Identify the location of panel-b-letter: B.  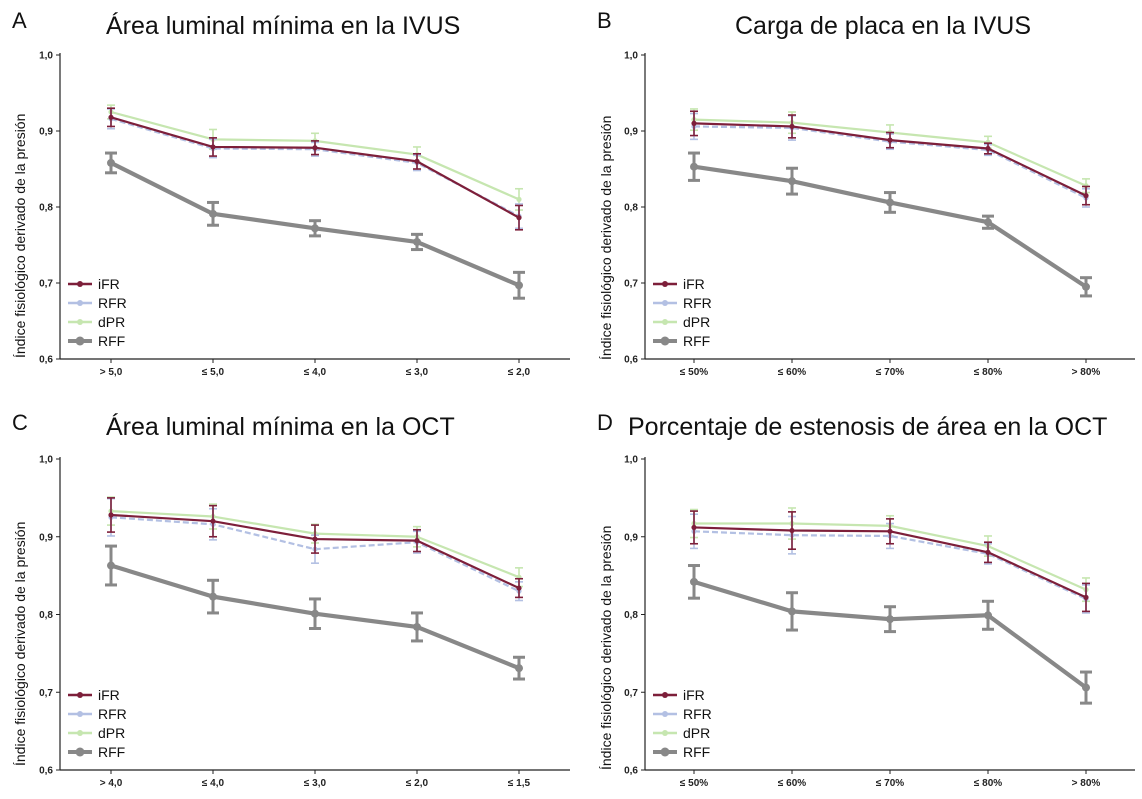
(604, 20).